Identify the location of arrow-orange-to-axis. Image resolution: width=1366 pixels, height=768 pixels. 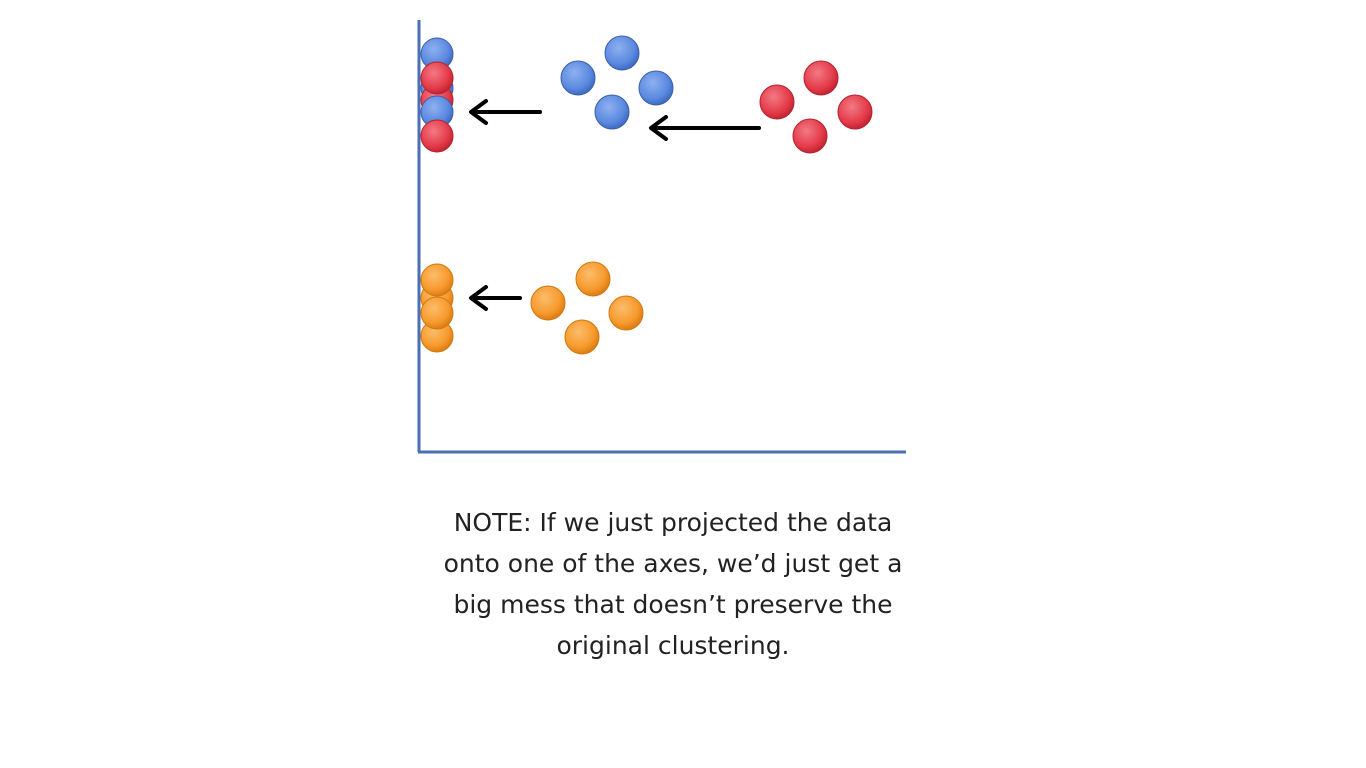
(495, 298).